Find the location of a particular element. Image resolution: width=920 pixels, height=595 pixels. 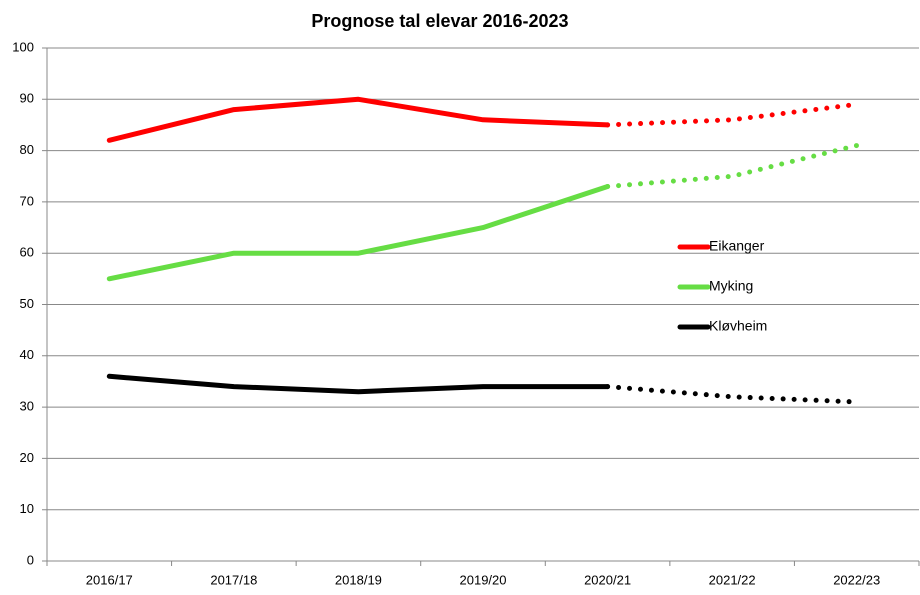

x-tick-label: 2020/21 is located at coordinates (607, 579).